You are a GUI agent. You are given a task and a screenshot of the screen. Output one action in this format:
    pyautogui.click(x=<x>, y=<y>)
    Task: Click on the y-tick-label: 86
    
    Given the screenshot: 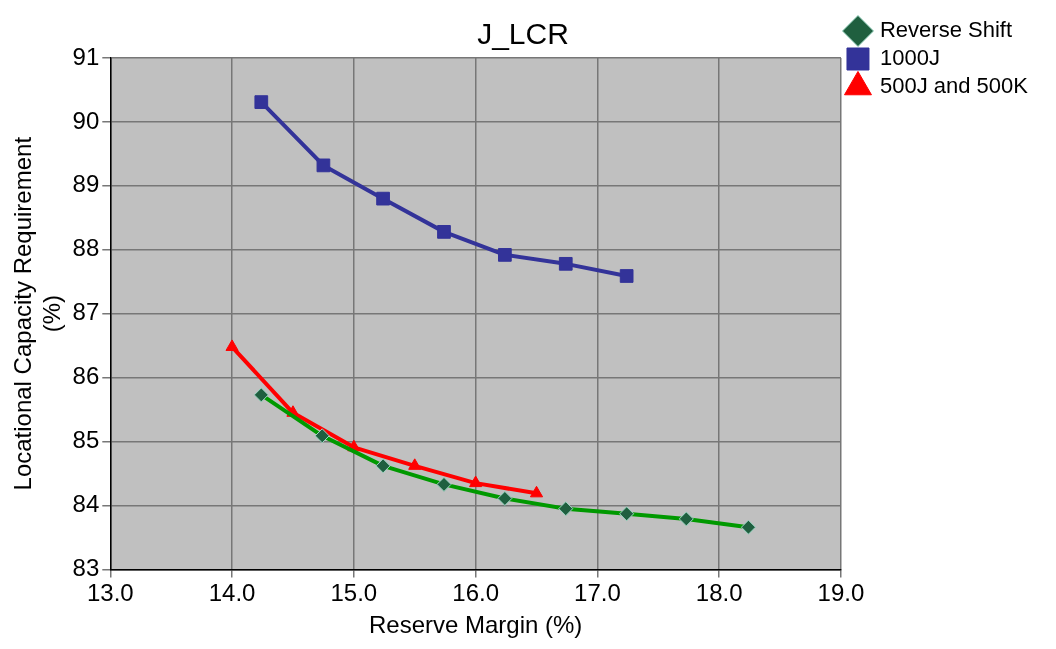 What is the action you would take?
    pyautogui.click(x=86, y=376)
    